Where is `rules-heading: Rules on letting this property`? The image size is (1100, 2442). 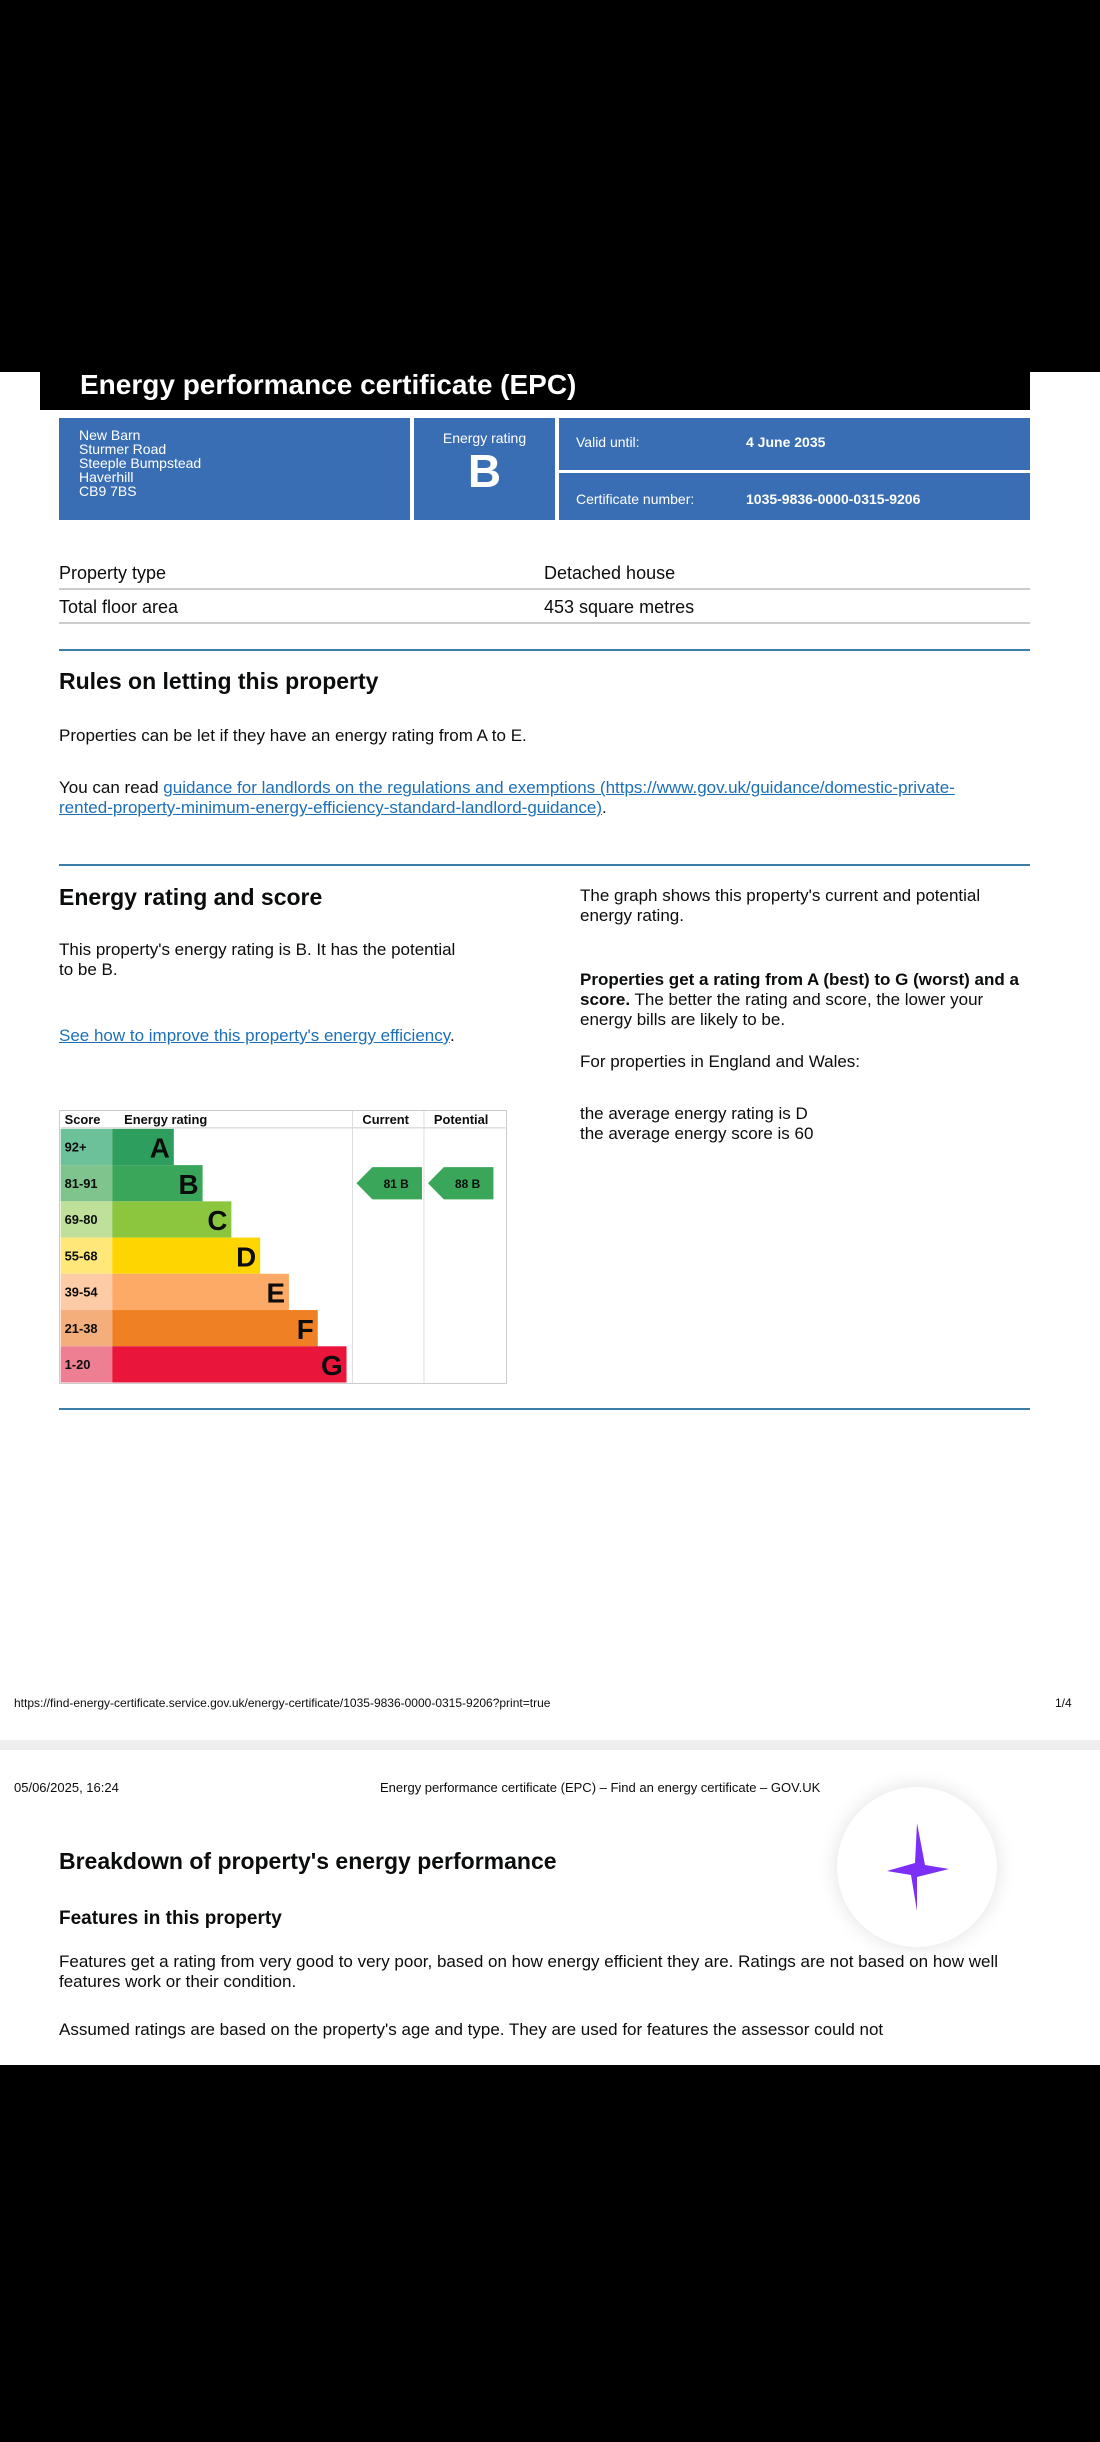
rules-heading: Rules on letting this property is located at coordinates (219, 681).